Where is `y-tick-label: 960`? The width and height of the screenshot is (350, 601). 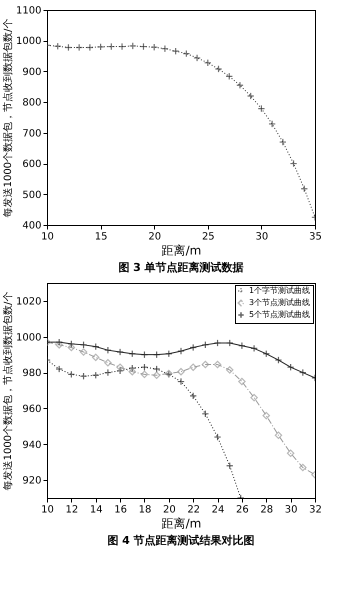
y-tick-label: 960 is located at coordinates (32, 409).